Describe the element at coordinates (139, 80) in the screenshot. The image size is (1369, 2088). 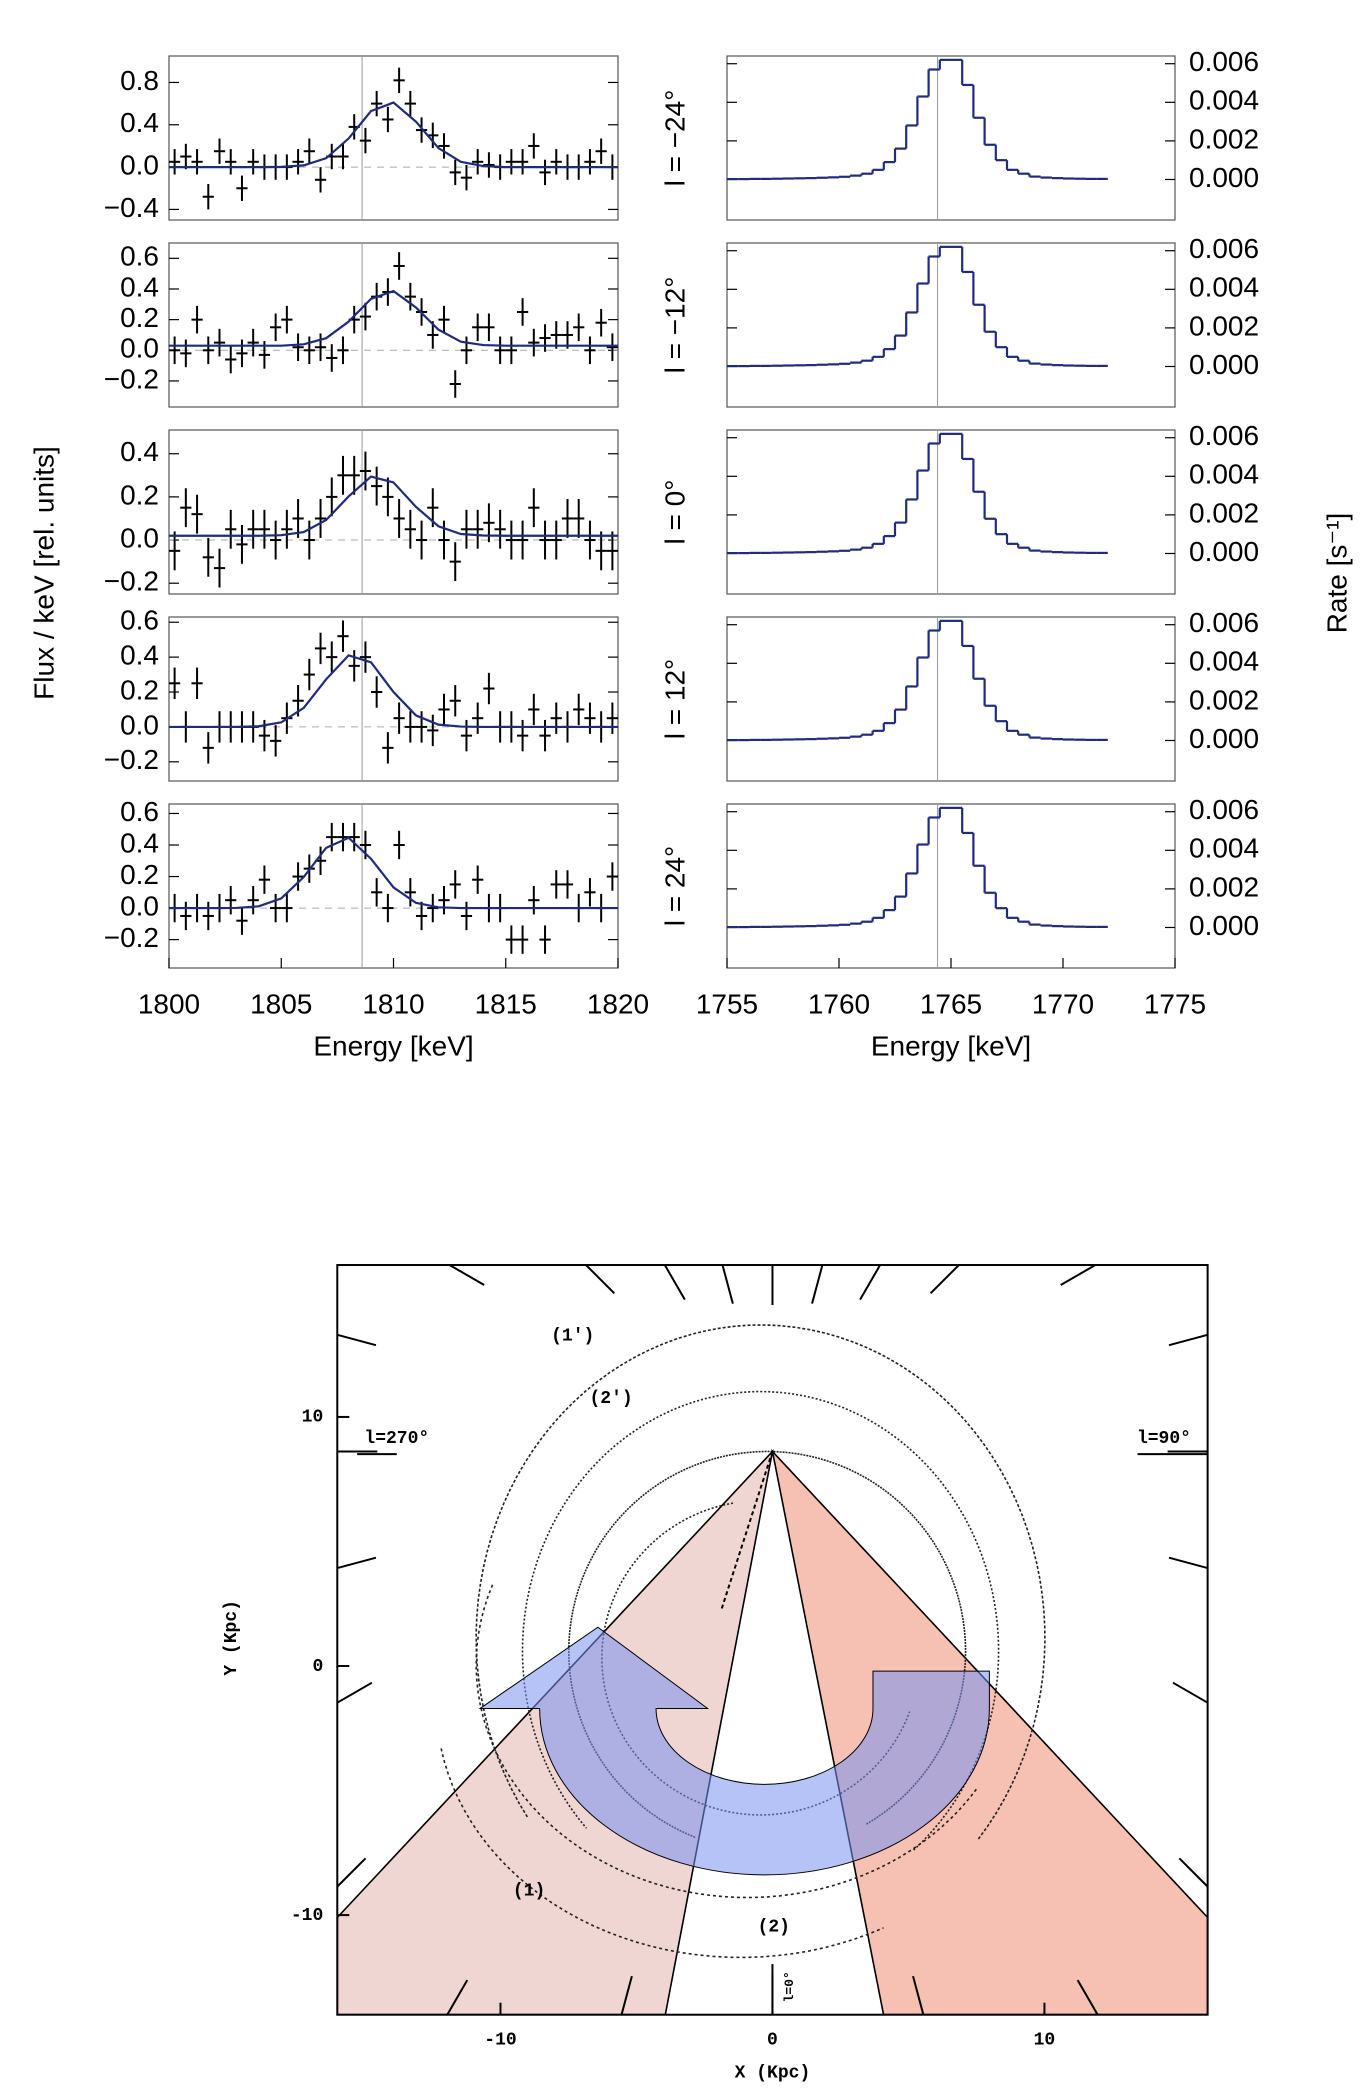
I see `y-tick-label: 0.8` at that location.